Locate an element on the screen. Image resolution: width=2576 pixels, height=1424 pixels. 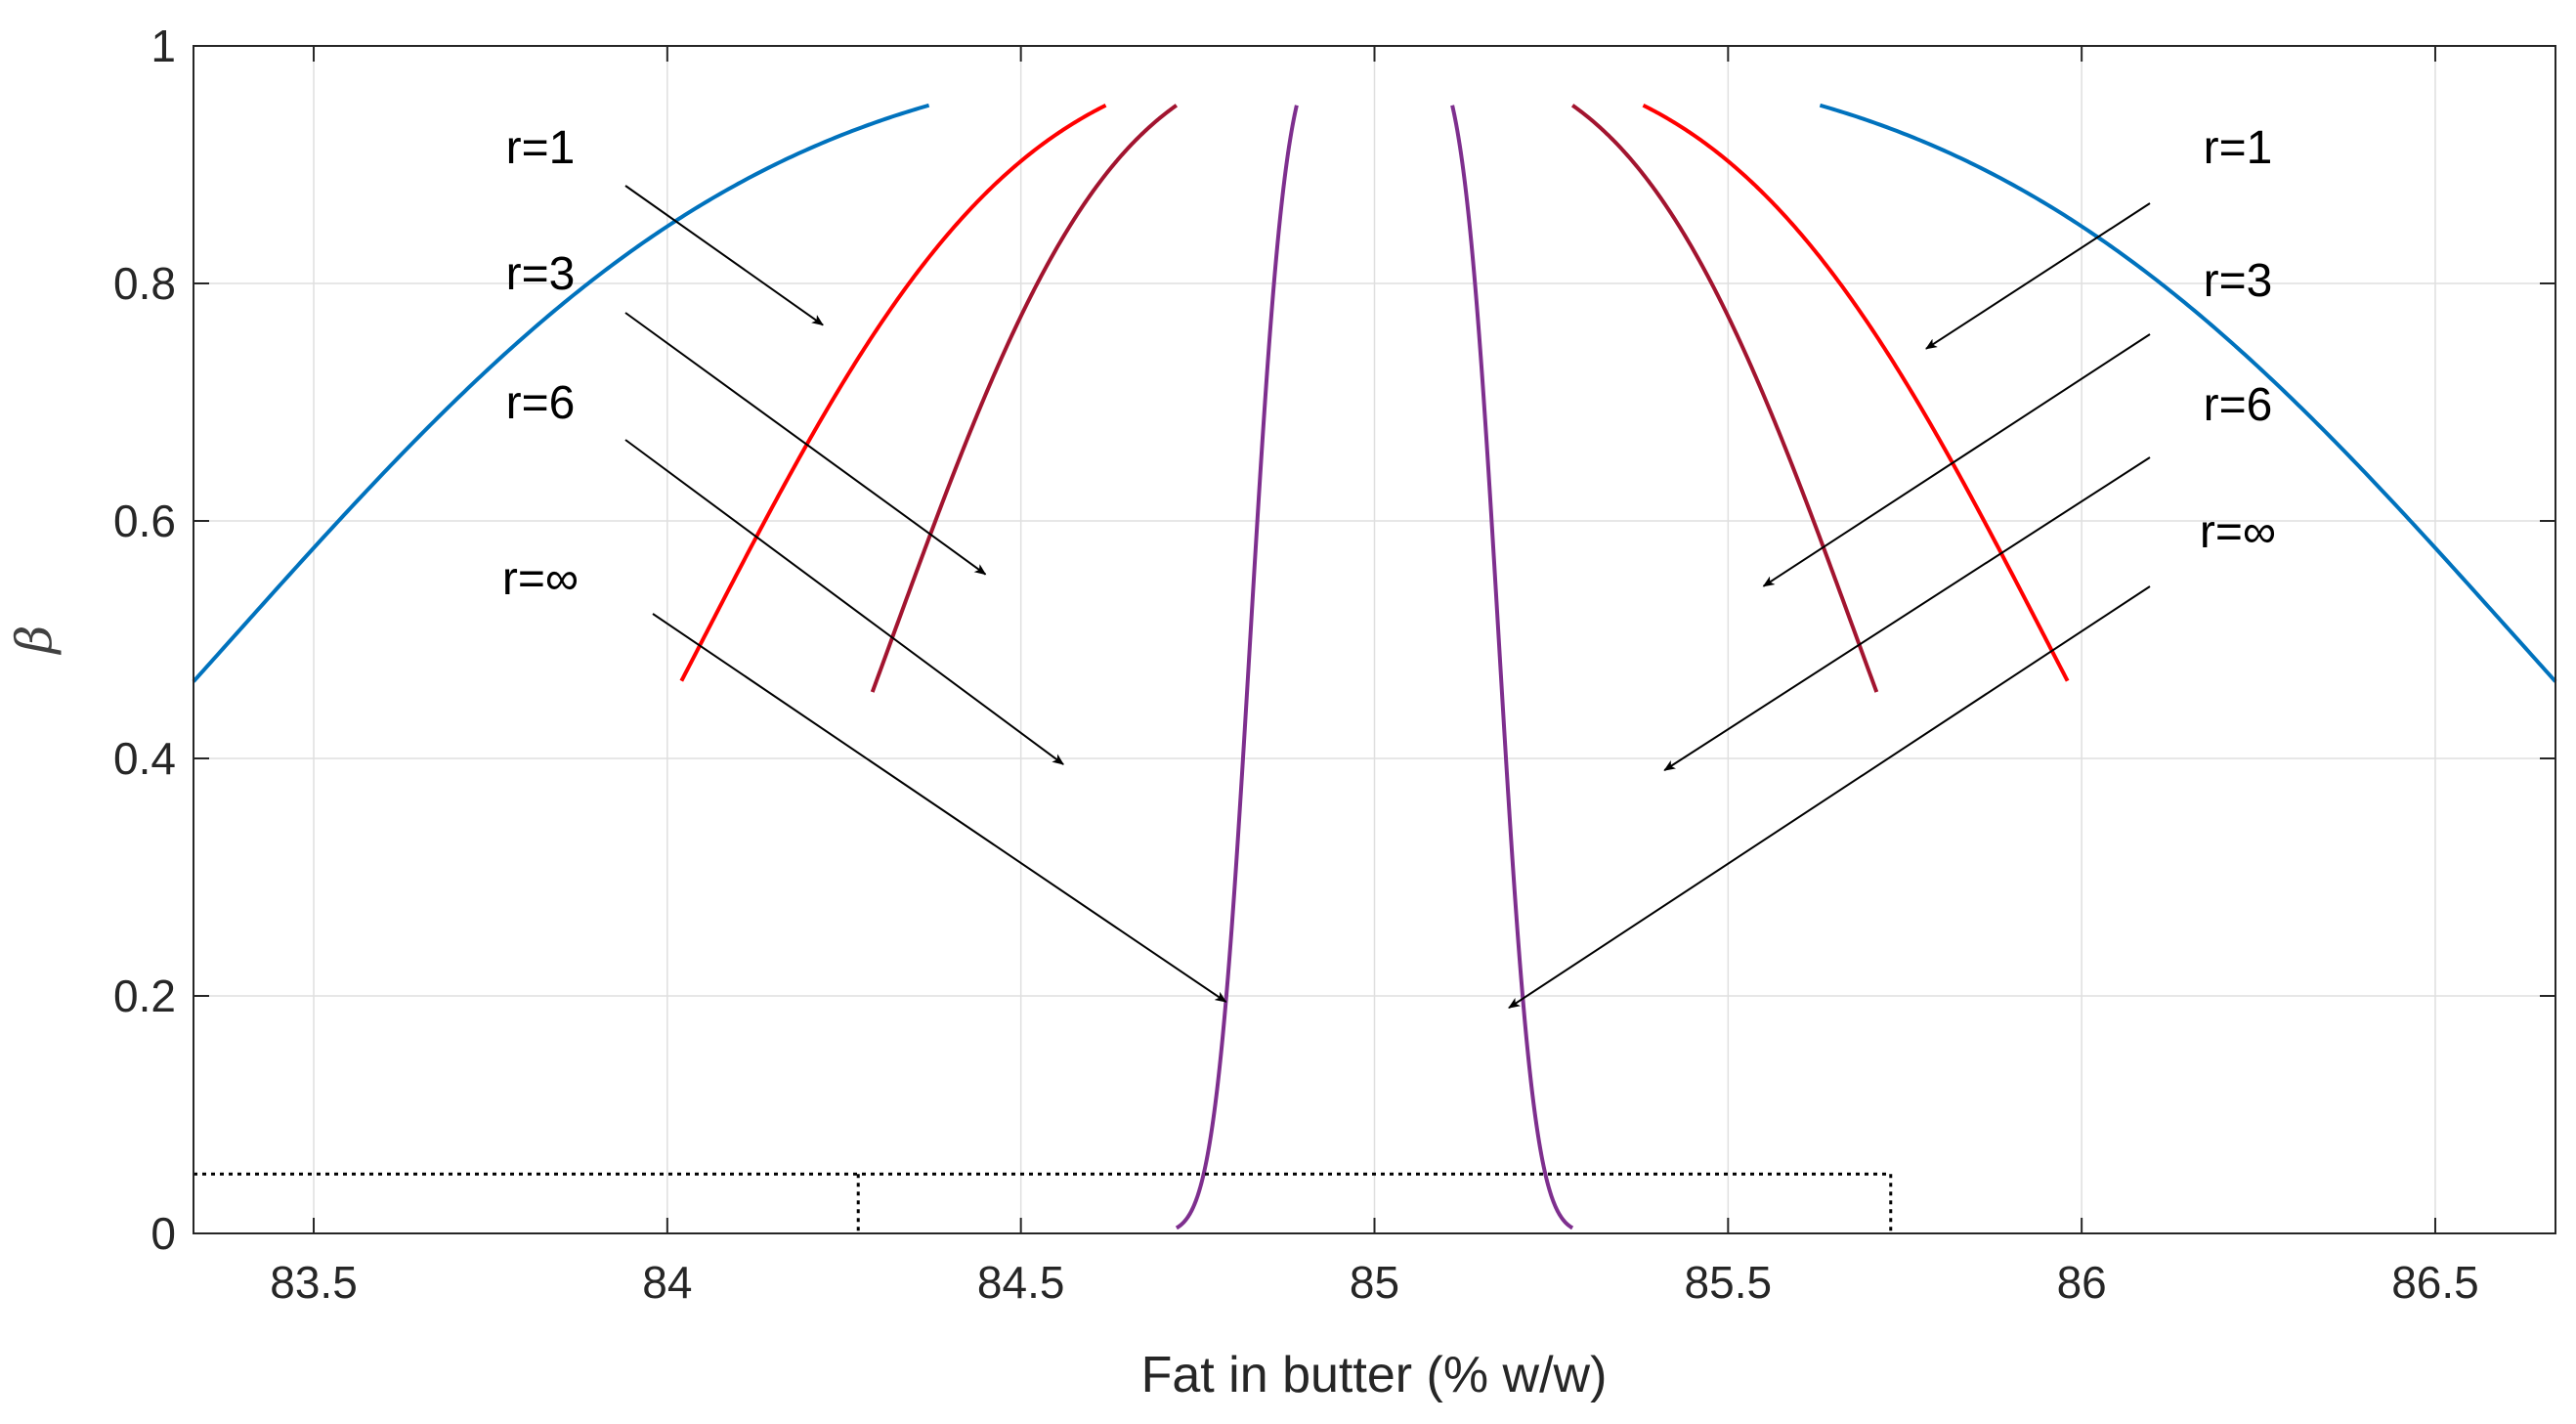
x-tick-label: 85 is located at coordinates (1375, 1282).